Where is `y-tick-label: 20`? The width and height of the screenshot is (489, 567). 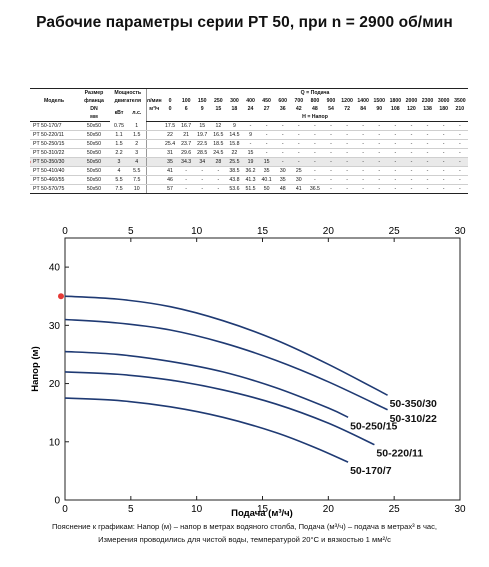
y-tick-label: 20 is located at coordinates (55, 384).